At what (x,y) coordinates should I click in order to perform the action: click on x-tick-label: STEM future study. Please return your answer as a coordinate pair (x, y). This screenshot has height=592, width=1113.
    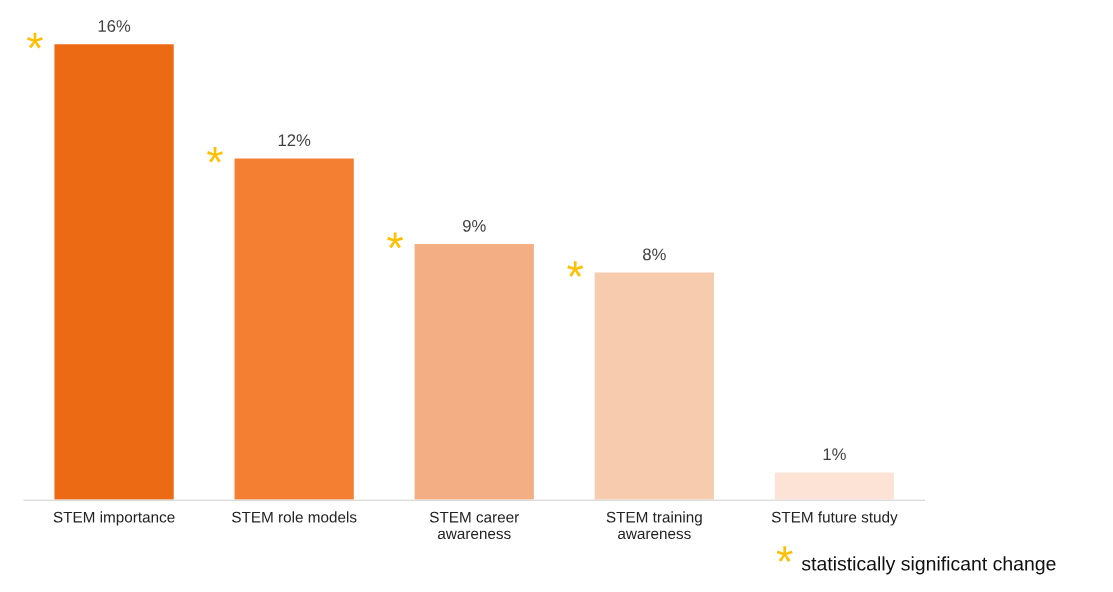
    Looking at the image, I should click on (834, 518).